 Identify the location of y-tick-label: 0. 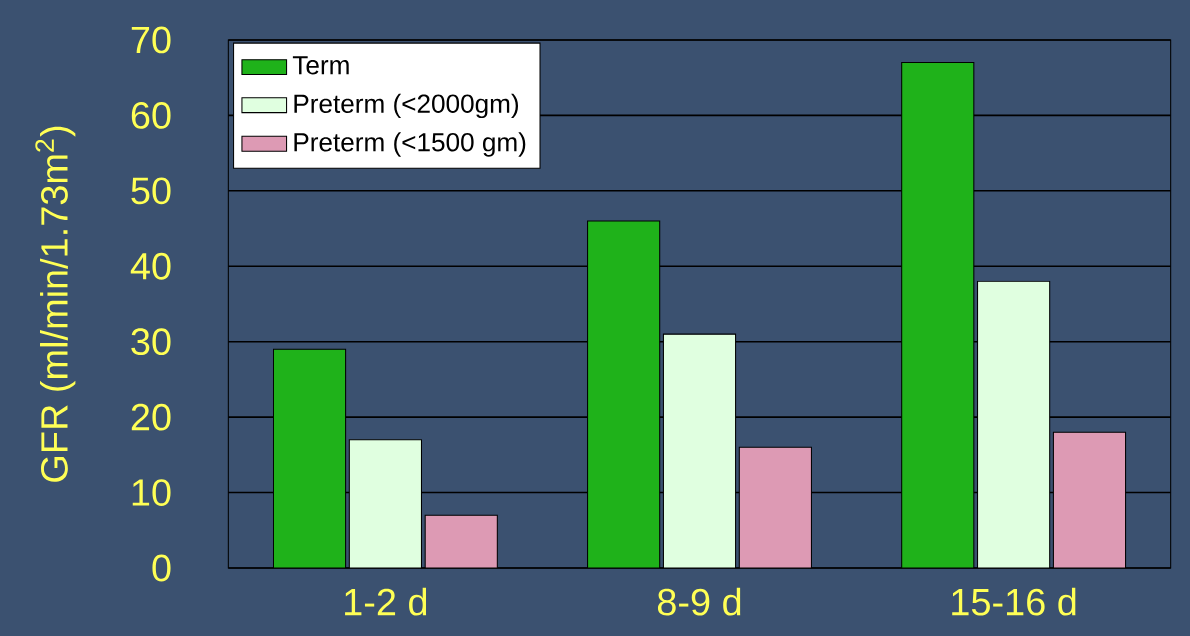
(161, 568).